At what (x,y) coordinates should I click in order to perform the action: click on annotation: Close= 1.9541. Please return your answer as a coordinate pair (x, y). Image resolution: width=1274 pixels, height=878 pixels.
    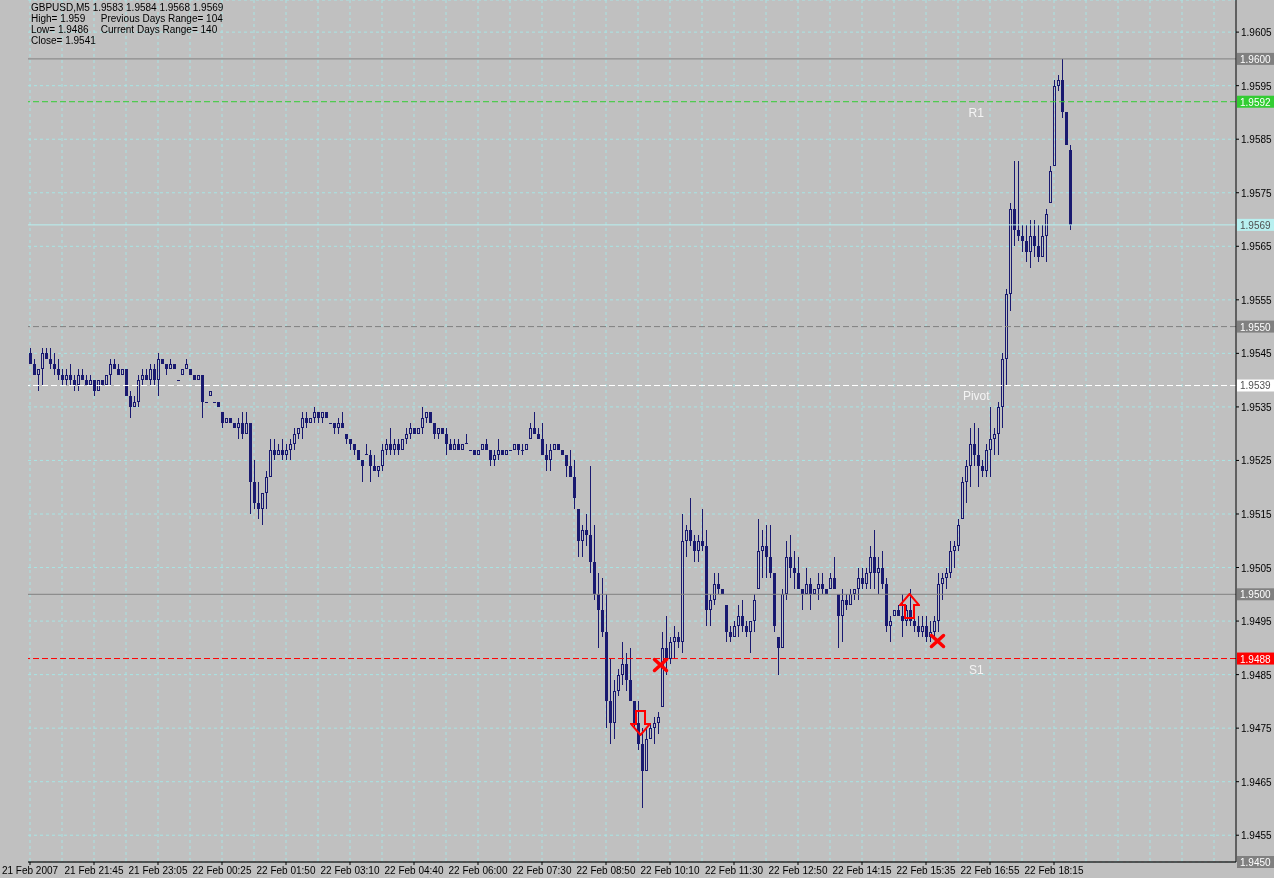
    Looking at the image, I should click on (63, 40).